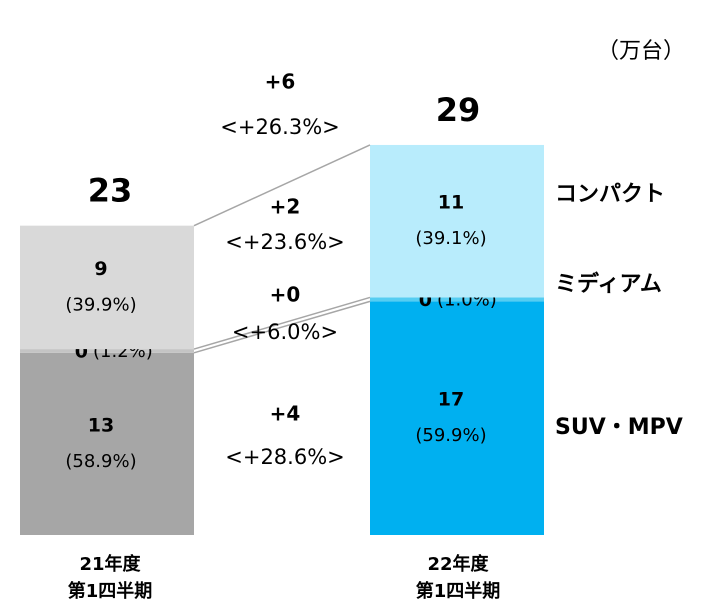  Describe the element at coordinates (450, 435) in the screenshot. I see `segment-share: (59.9%)` at that location.